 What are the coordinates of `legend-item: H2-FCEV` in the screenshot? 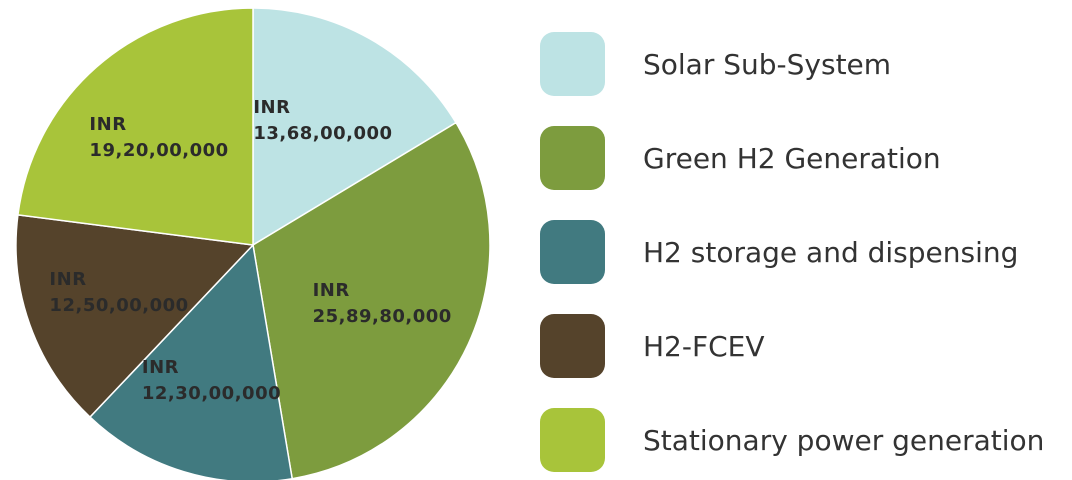 It's located at (652, 346).